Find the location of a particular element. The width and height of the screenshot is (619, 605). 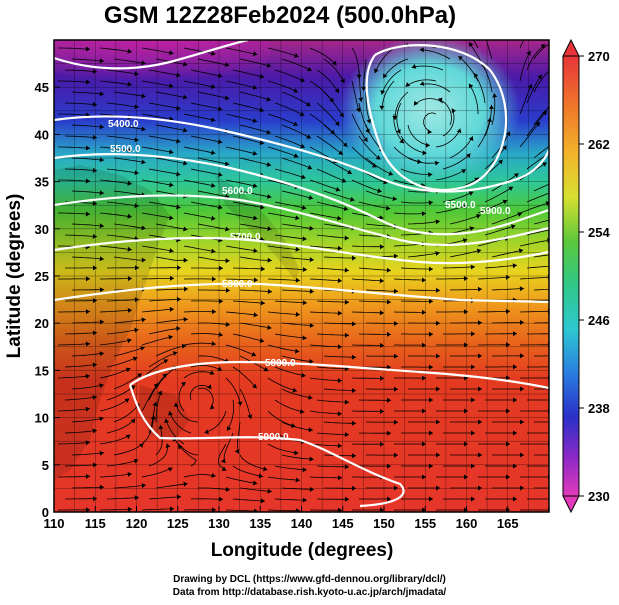

x-tick-label: 150 is located at coordinates (384, 523).